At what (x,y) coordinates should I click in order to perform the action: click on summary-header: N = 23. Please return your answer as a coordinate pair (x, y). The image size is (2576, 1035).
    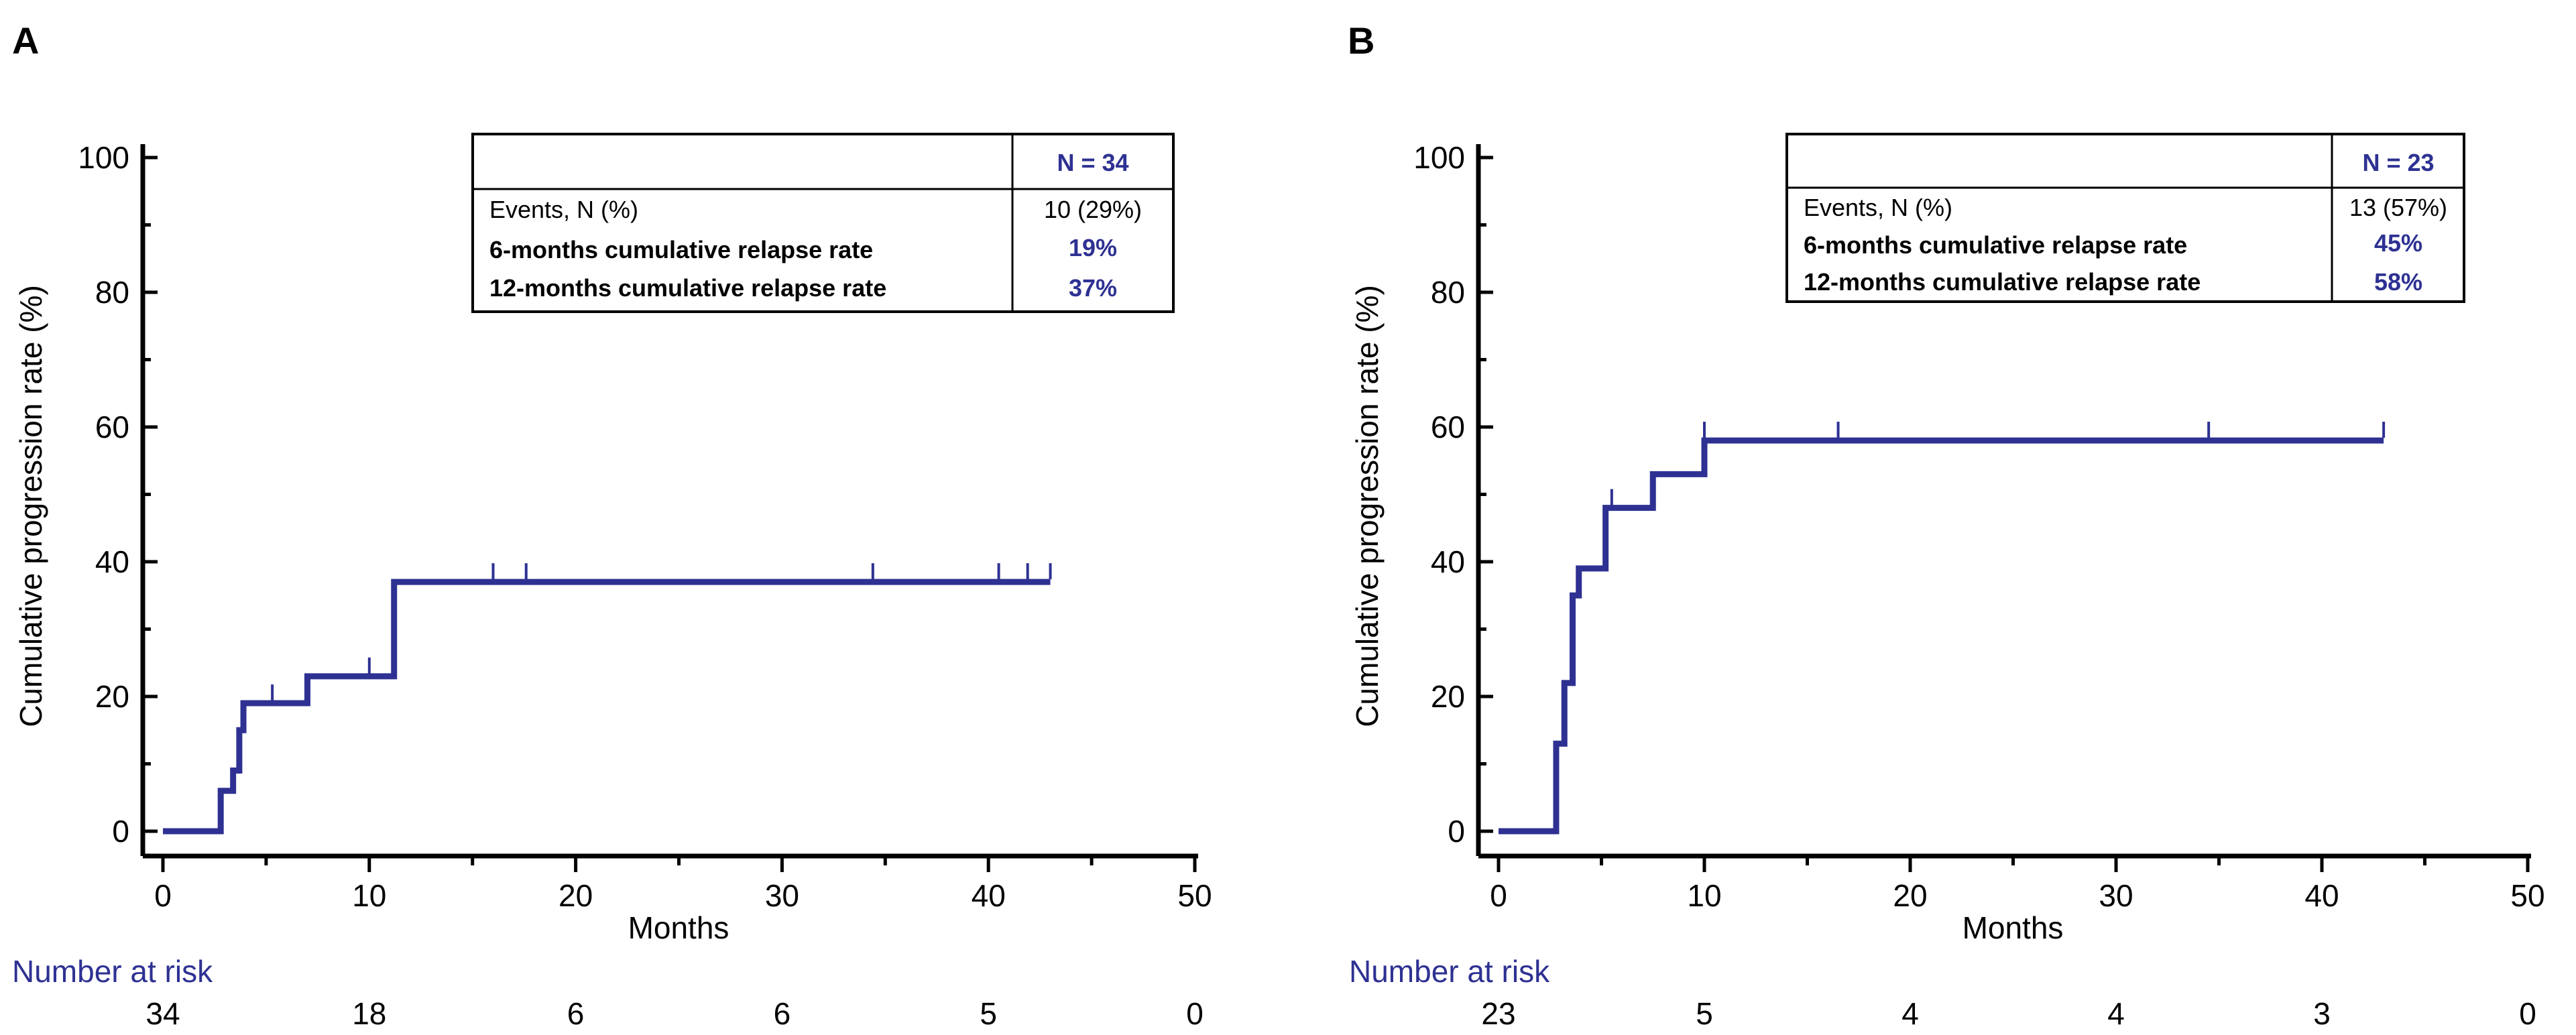
    Looking at the image, I should click on (2398, 163).